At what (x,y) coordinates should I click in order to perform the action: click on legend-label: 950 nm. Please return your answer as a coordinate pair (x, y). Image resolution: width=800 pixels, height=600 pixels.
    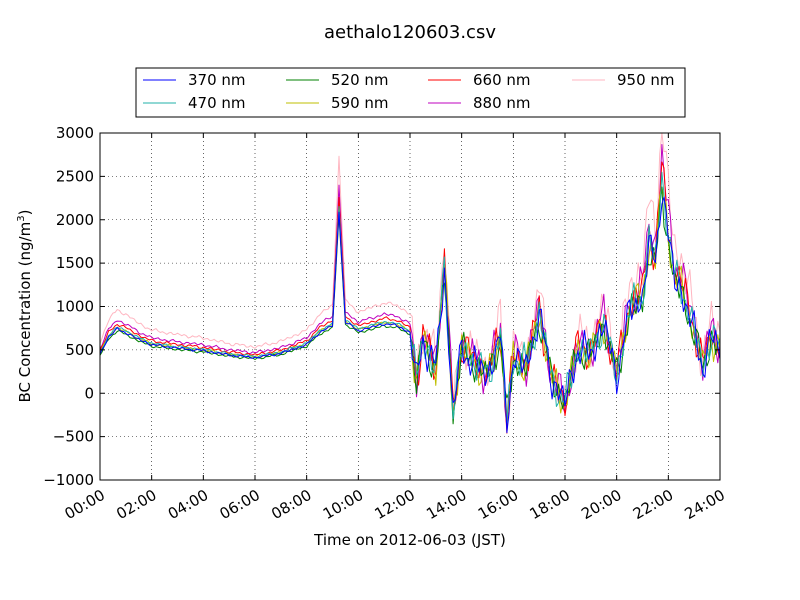
    Looking at the image, I should click on (646, 80).